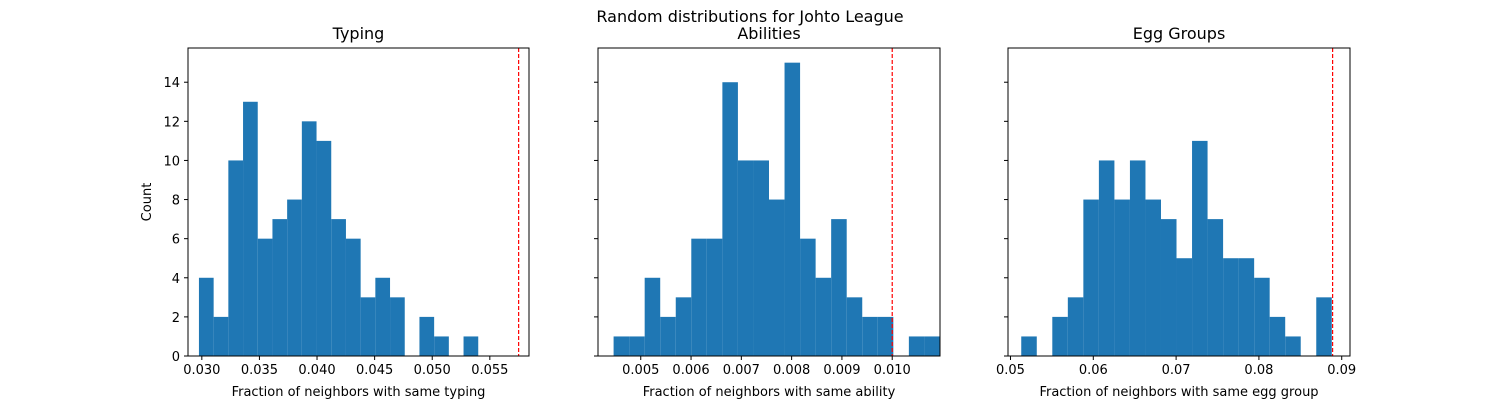 The width and height of the screenshot is (1500, 400). Describe the element at coordinates (1341, 370) in the screenshot. I see `x-tick-label: 0.09` at that location.